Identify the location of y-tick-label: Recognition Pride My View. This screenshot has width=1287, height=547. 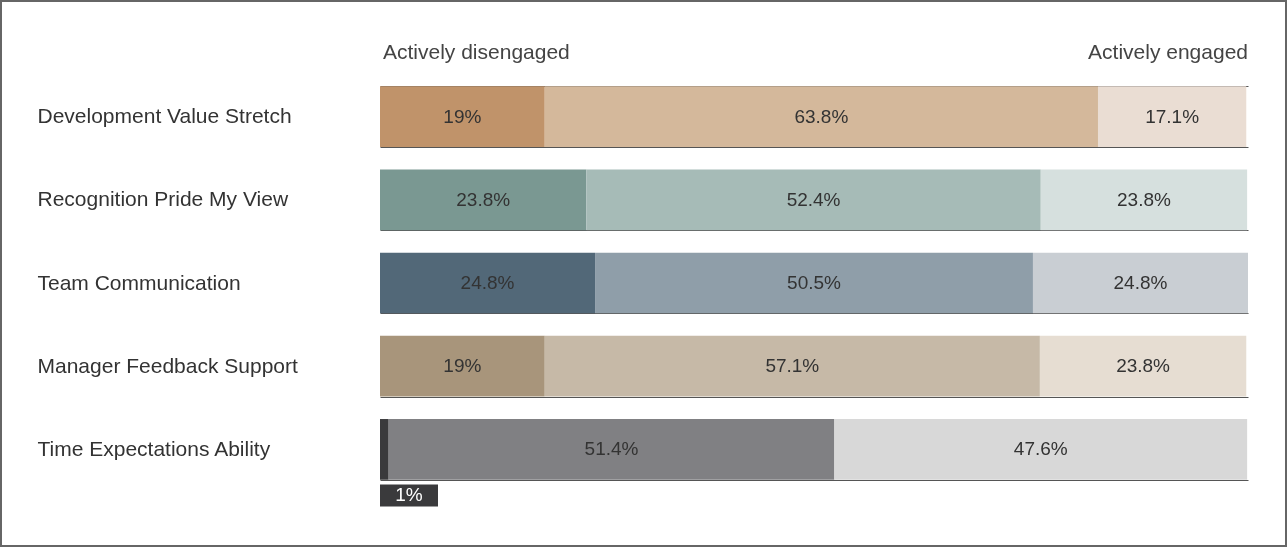
(163, 199).